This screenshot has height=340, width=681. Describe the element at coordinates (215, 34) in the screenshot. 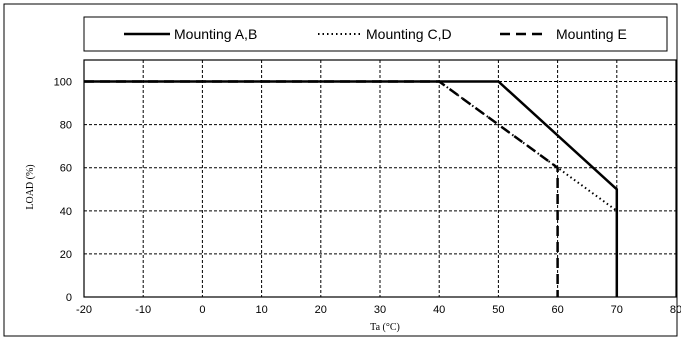

I see `legend-label-mounting-ab: Mounting A,B` at that location.